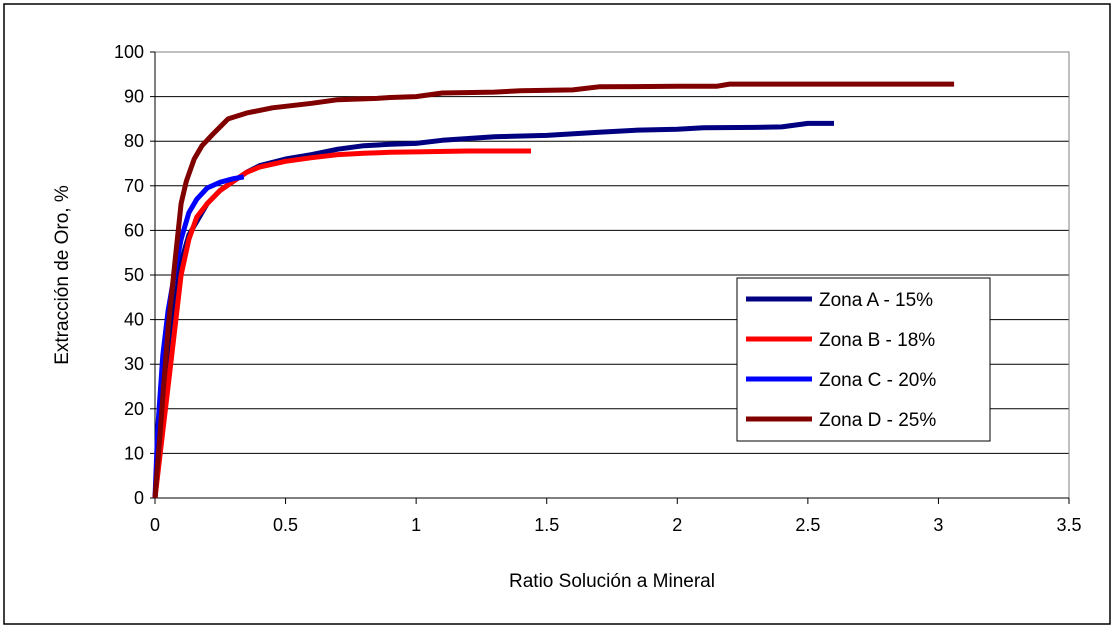  What do you see at coordinates (938, 525) in the screenshot?
I see `x-tick-label-6: 3` at bounding box center [938, 525].